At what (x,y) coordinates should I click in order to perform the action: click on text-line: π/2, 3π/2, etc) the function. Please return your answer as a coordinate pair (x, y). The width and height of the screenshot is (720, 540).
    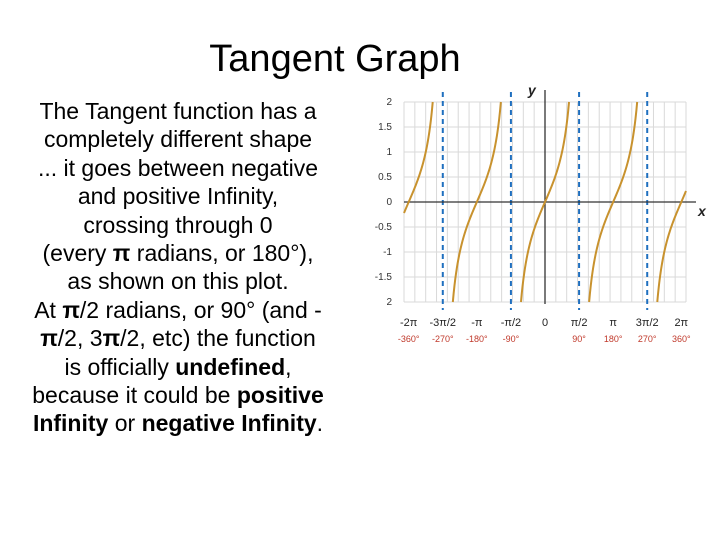
    Looking at the image, I should click on (178, 338).